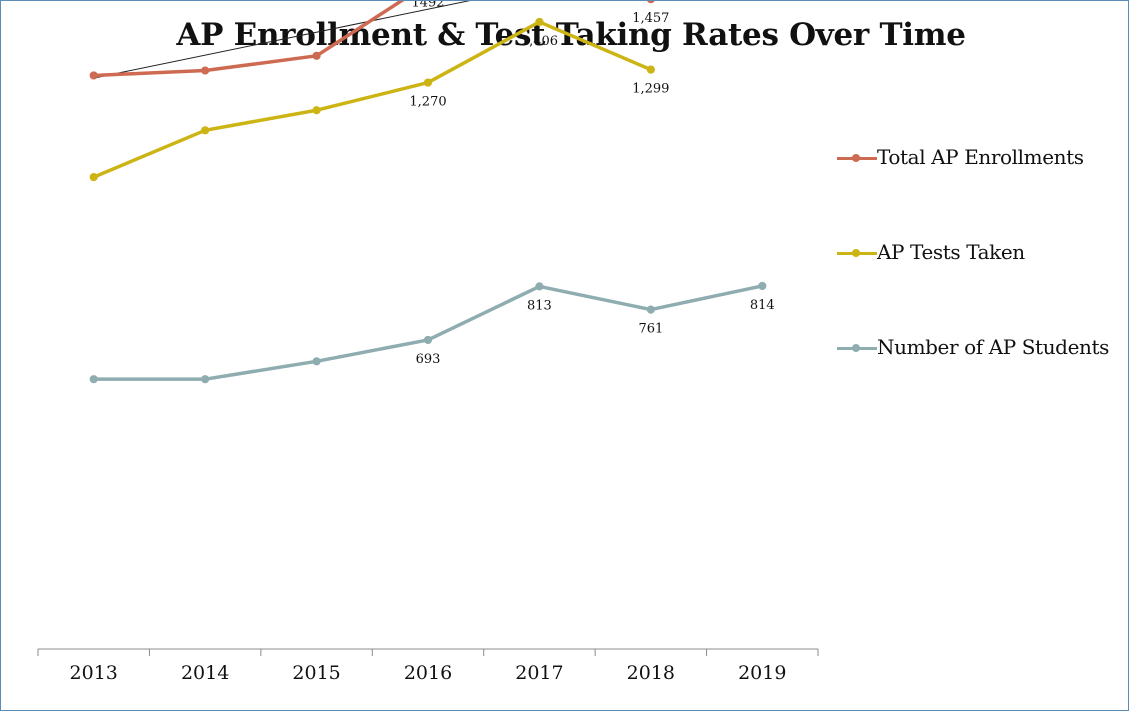  I want to click on data-point-number-of-ap-students-2013, so click(93, 379).